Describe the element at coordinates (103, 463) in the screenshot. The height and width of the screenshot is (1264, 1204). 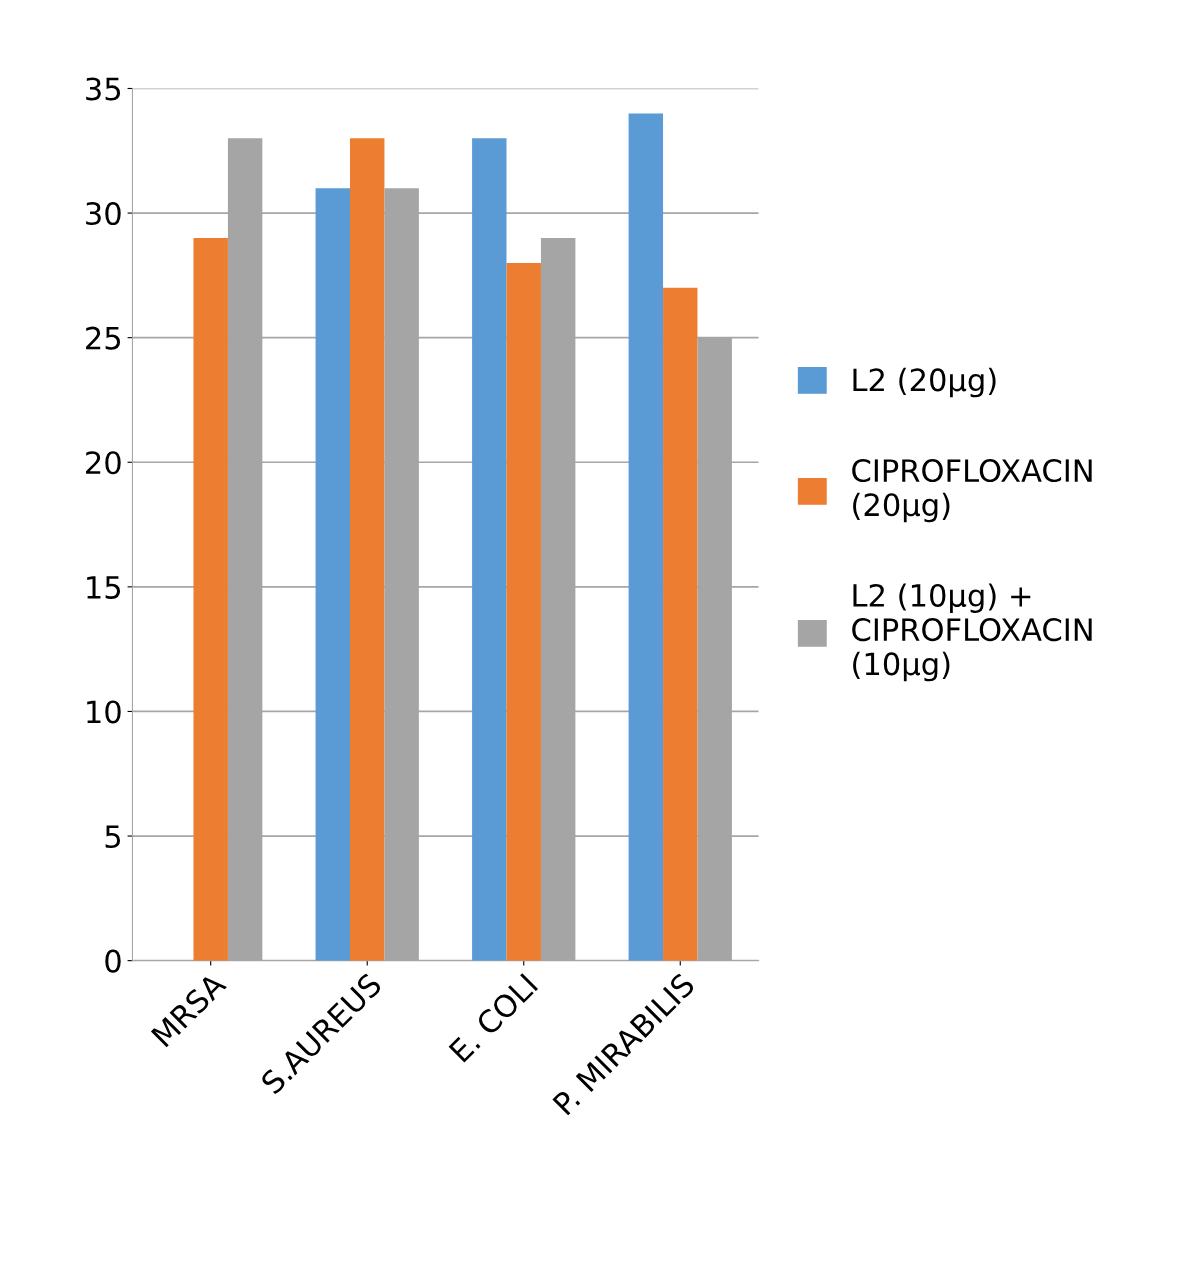
I see `y-tick-label: 20` at that location.